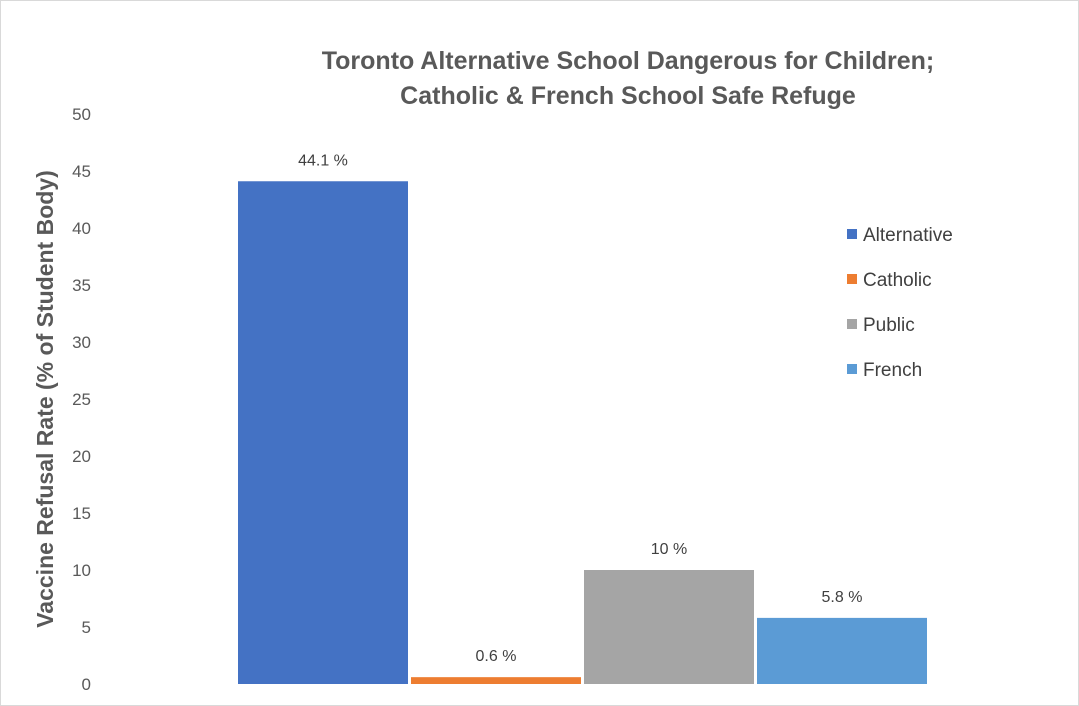  I want to click on y-axis-label: Vaccine Refusal Rate (% of Student Body), so click(45, 399).